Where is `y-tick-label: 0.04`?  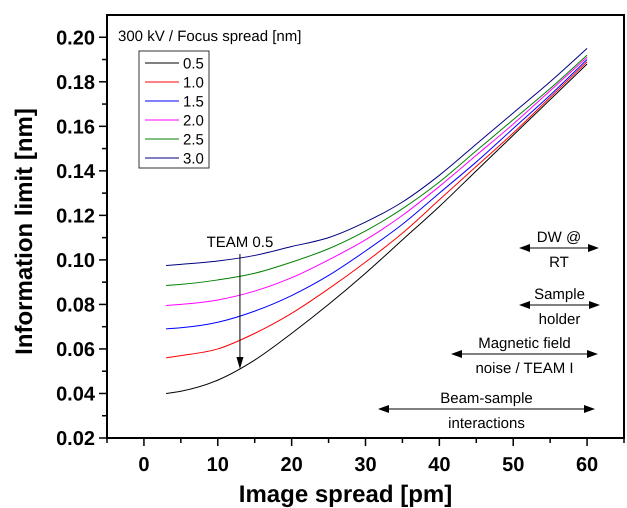 y-tick-label: 0.04 is located at coordinates (76, 394).